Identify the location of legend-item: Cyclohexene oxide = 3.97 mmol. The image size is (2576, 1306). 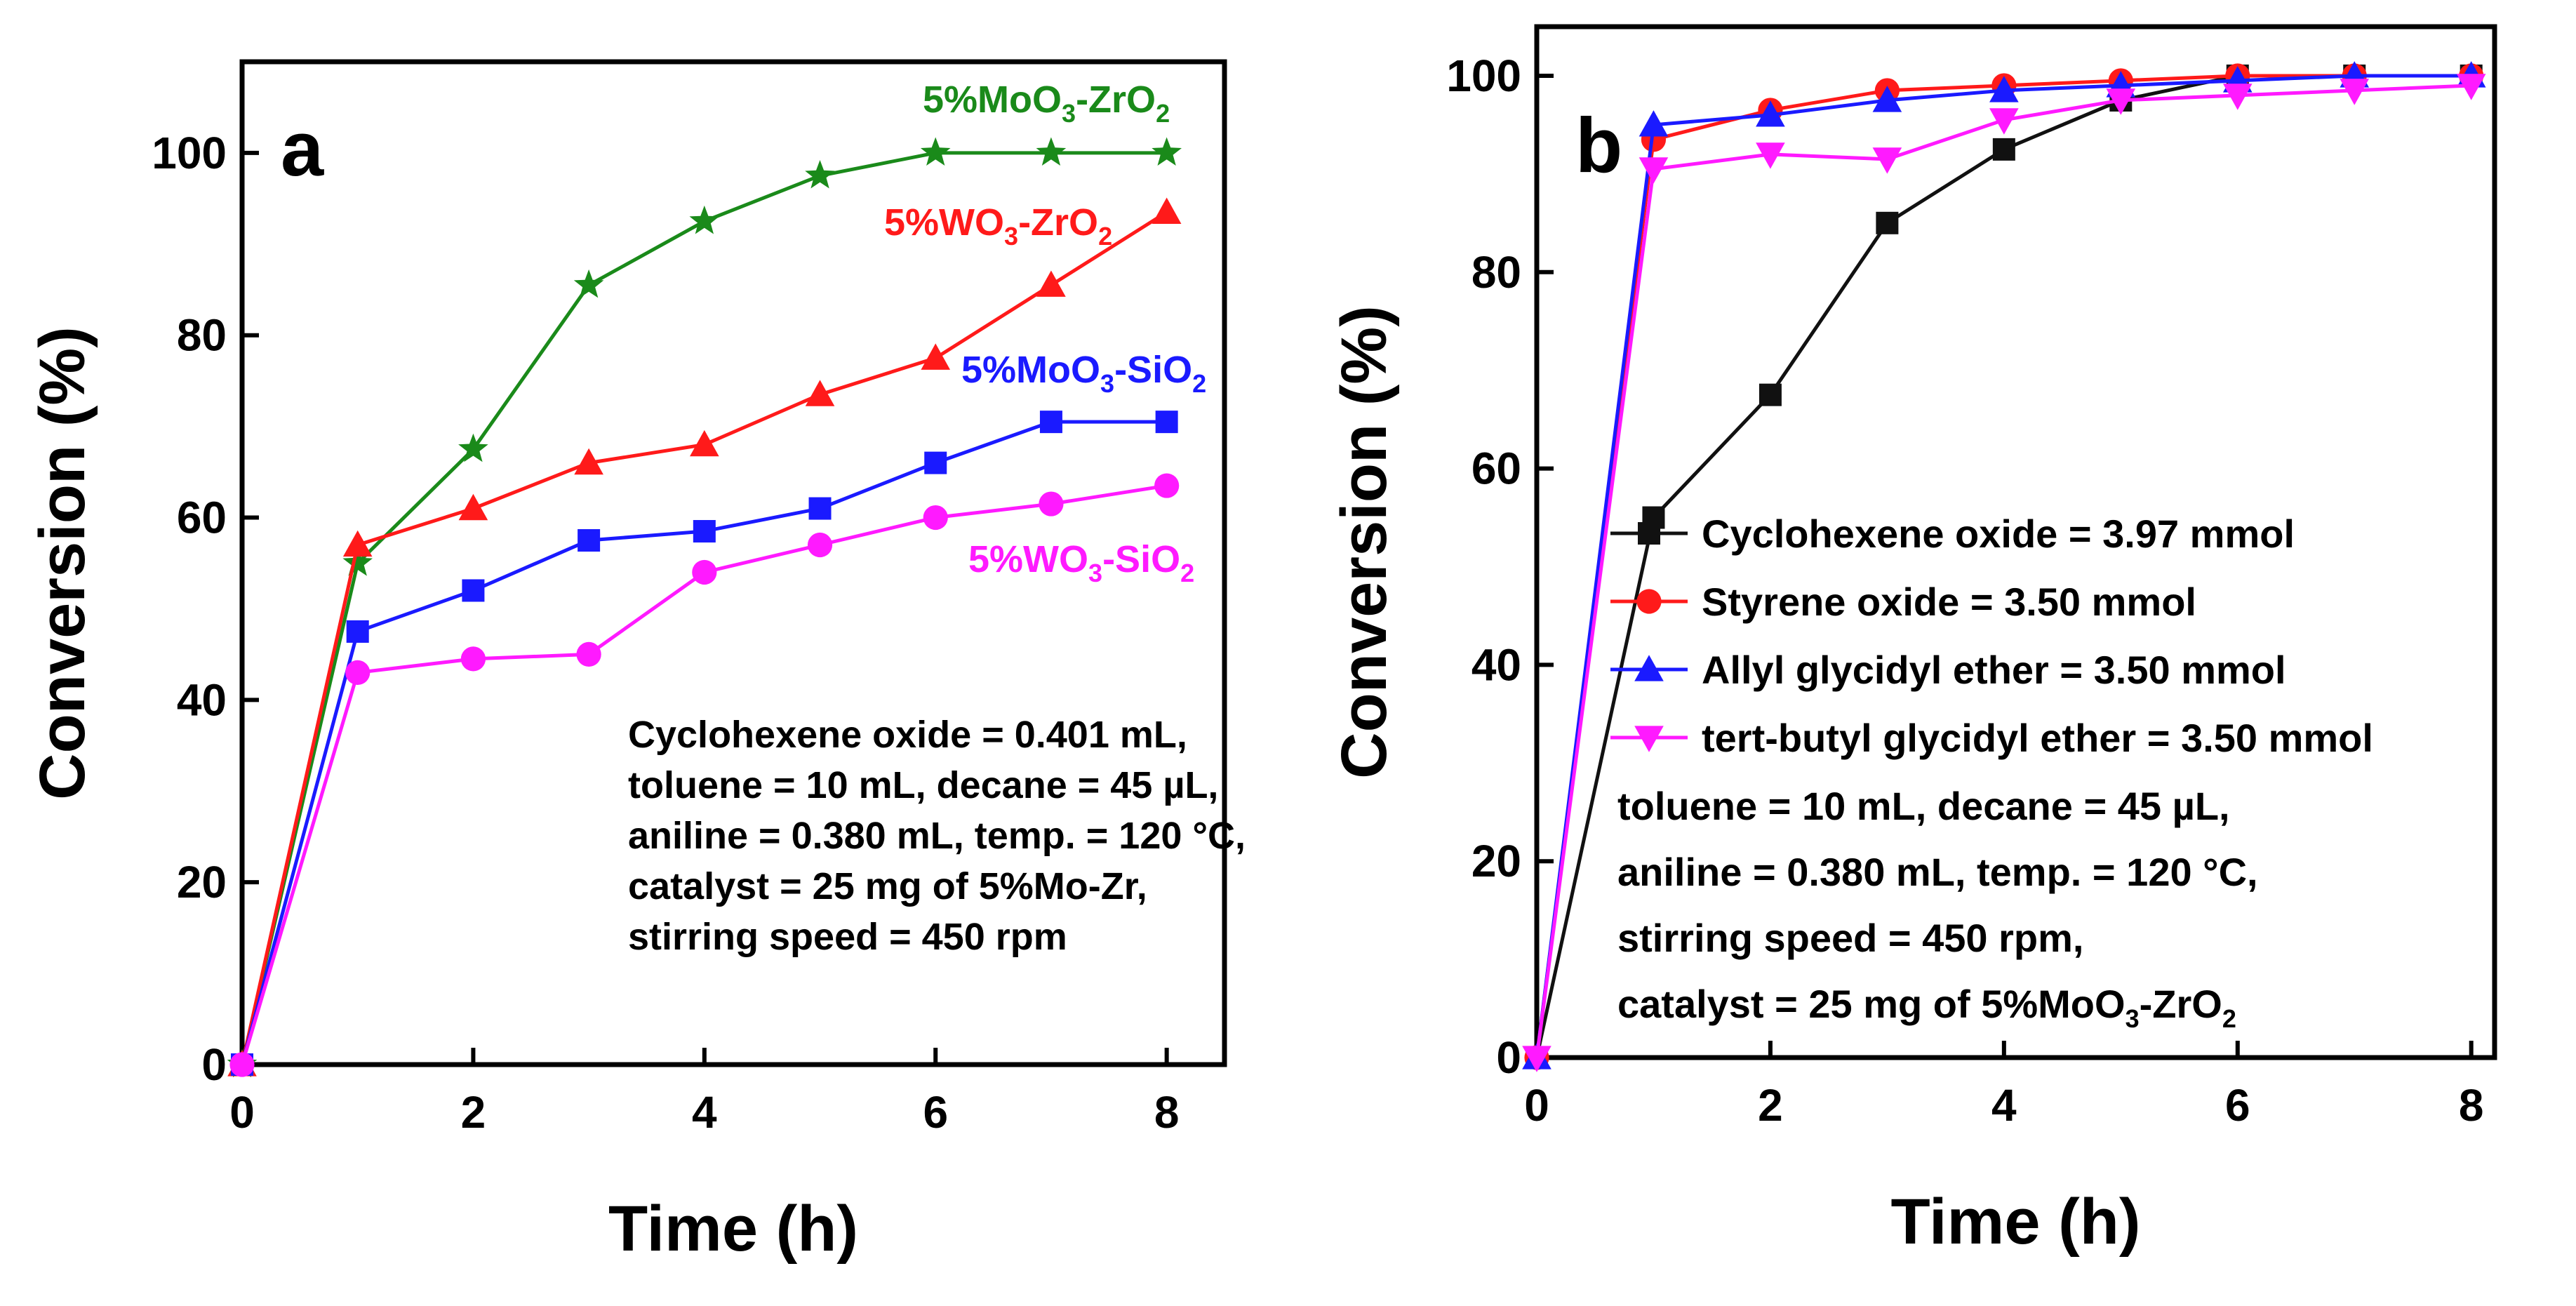
(1953, 534).